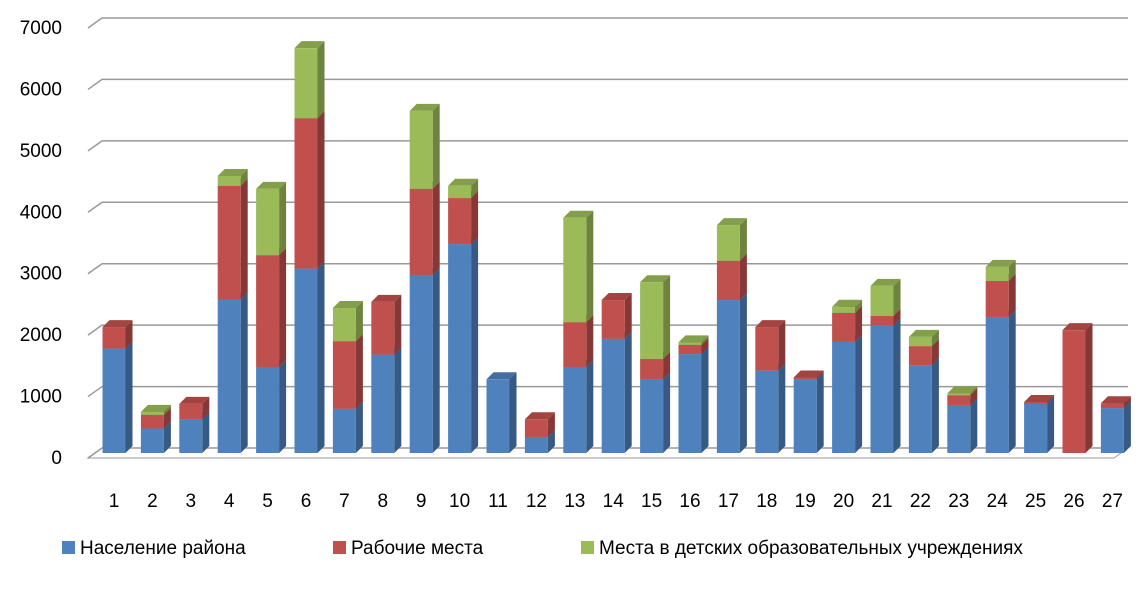  I want to click on x-tick-label: 5, so click(267, 501).